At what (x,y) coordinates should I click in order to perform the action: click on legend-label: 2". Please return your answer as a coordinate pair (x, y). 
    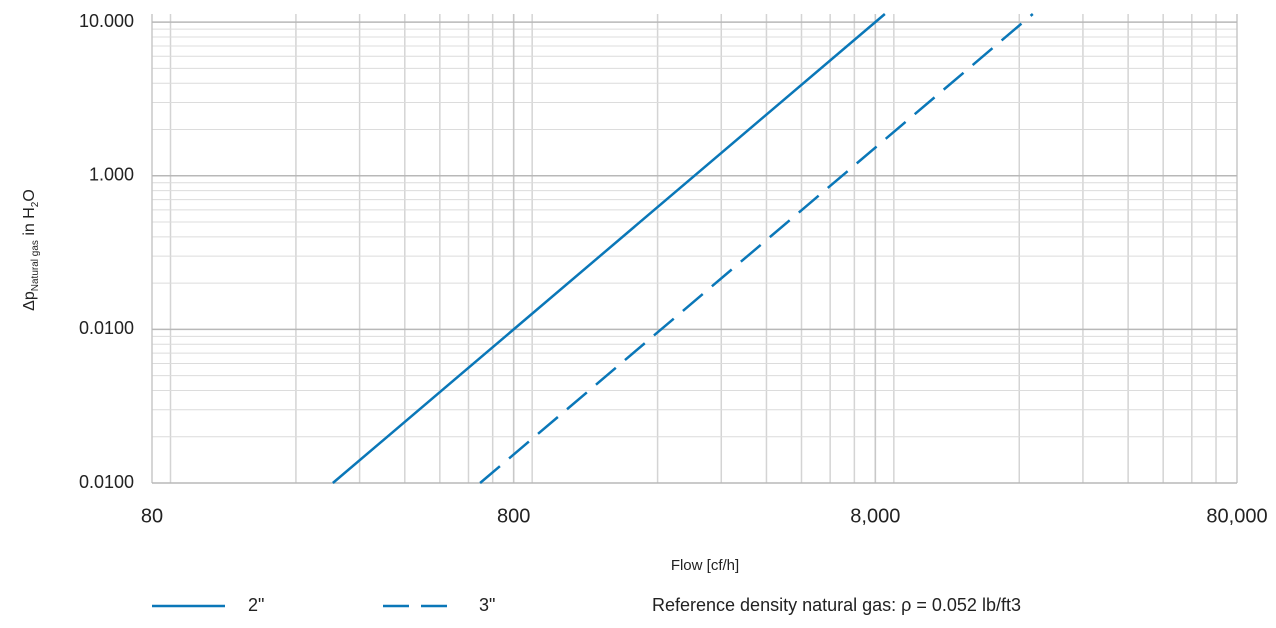
    Looking at the image, I should click on (256, 605).